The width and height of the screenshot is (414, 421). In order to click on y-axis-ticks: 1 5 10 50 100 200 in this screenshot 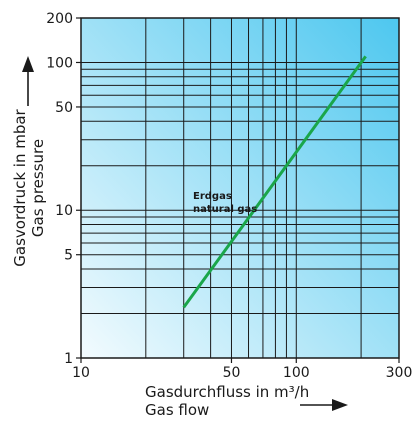, I will do `click(63, 189)`.